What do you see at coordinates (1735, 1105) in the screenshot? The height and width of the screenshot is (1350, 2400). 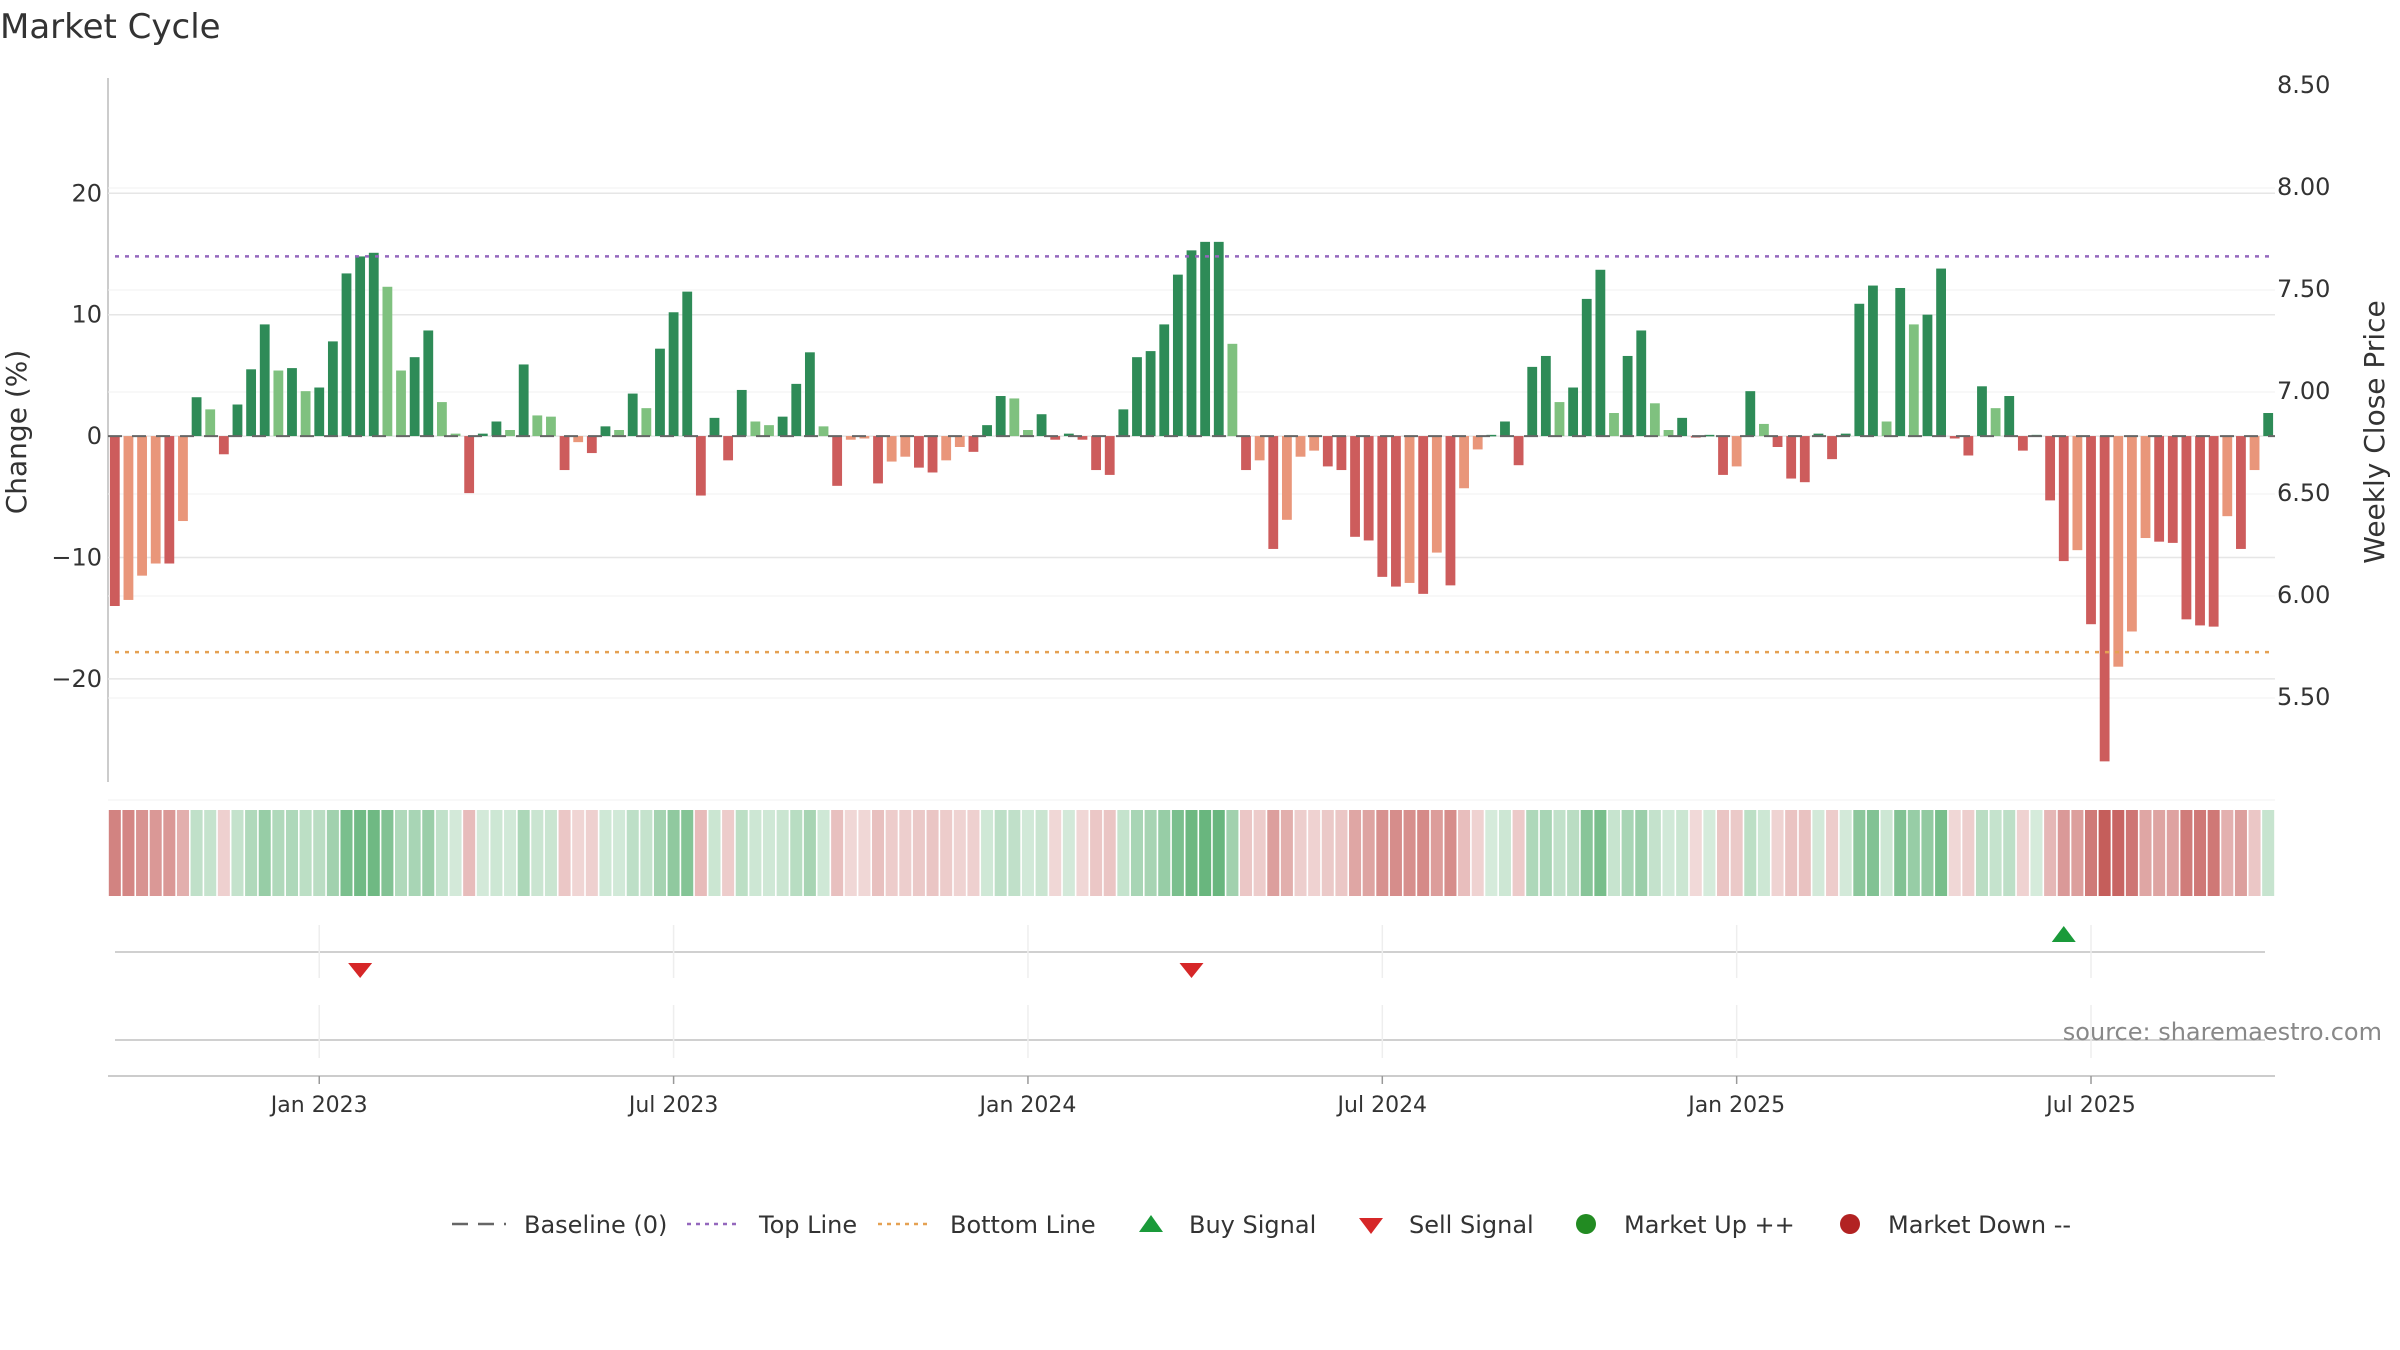 I see `x-tick-label: Jan 2025` at bounding box center [1735, 1105].